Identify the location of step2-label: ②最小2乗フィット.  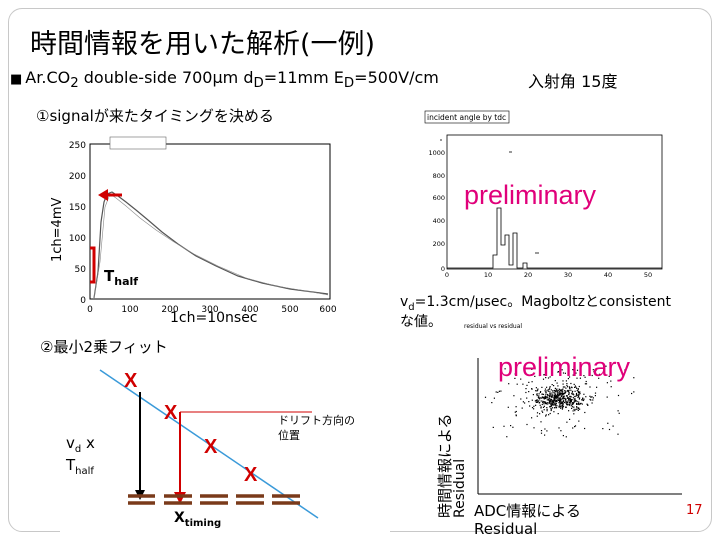
(104, 347).